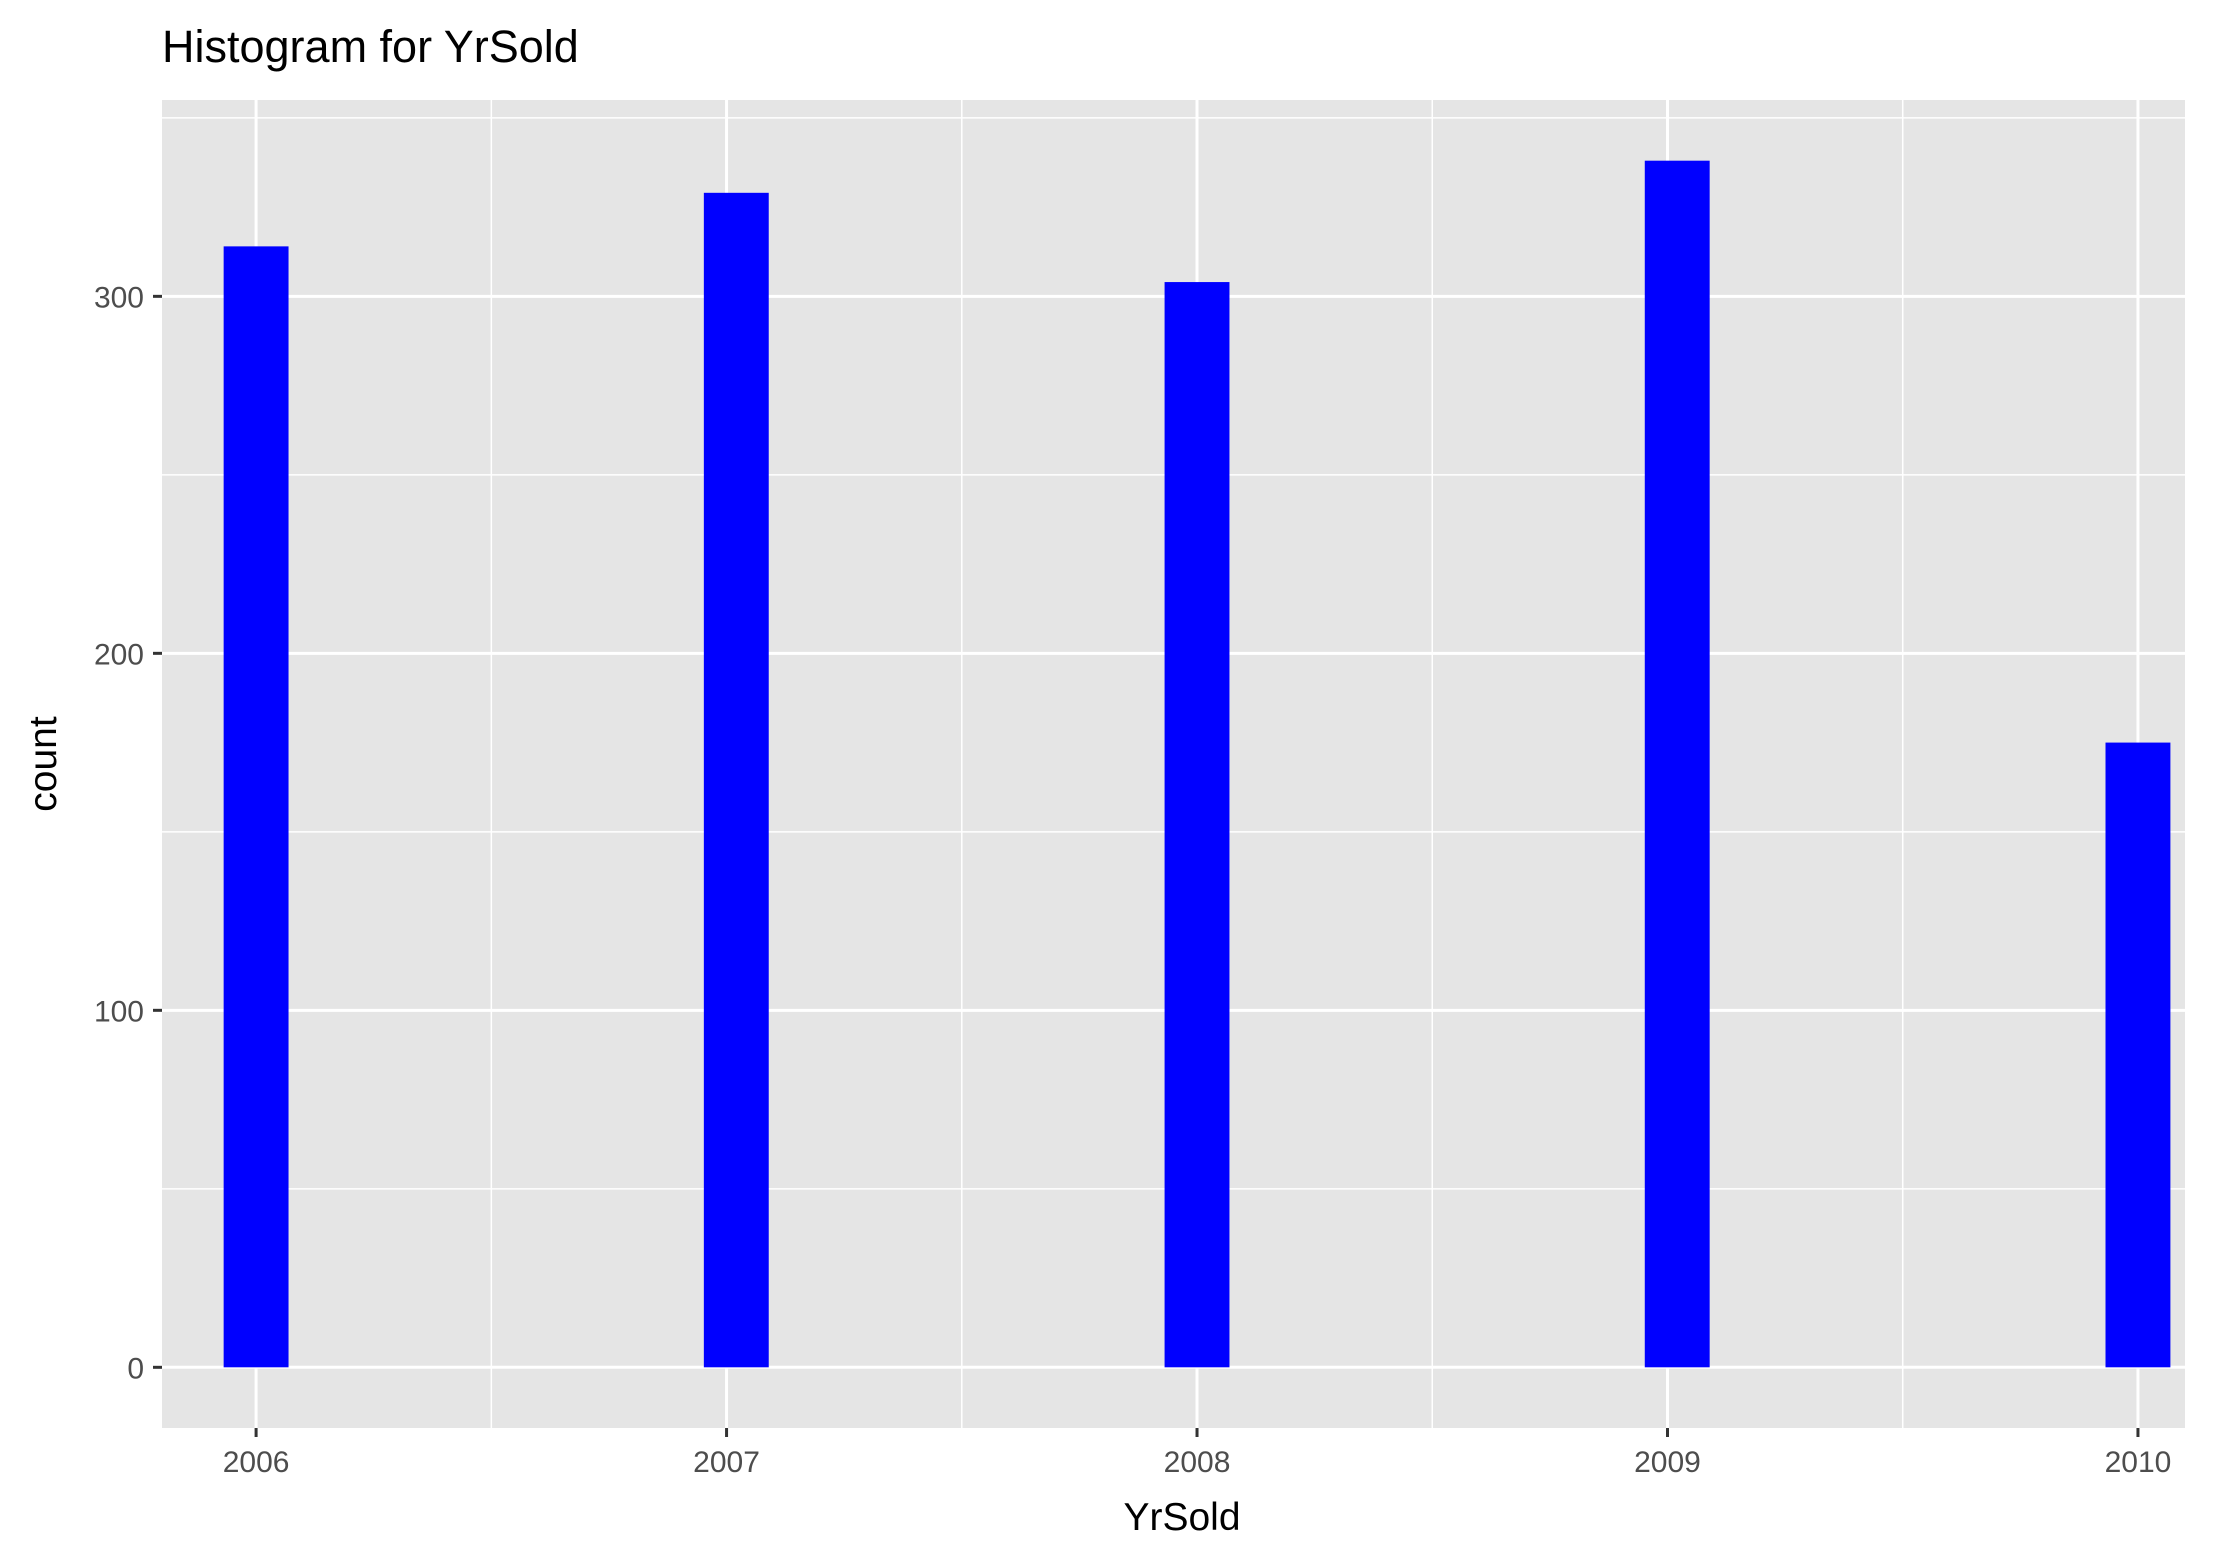  Describe the element at coordinates (128, 833) in the screenshot. I see `y-axis: 0 100 200 300` at that location.